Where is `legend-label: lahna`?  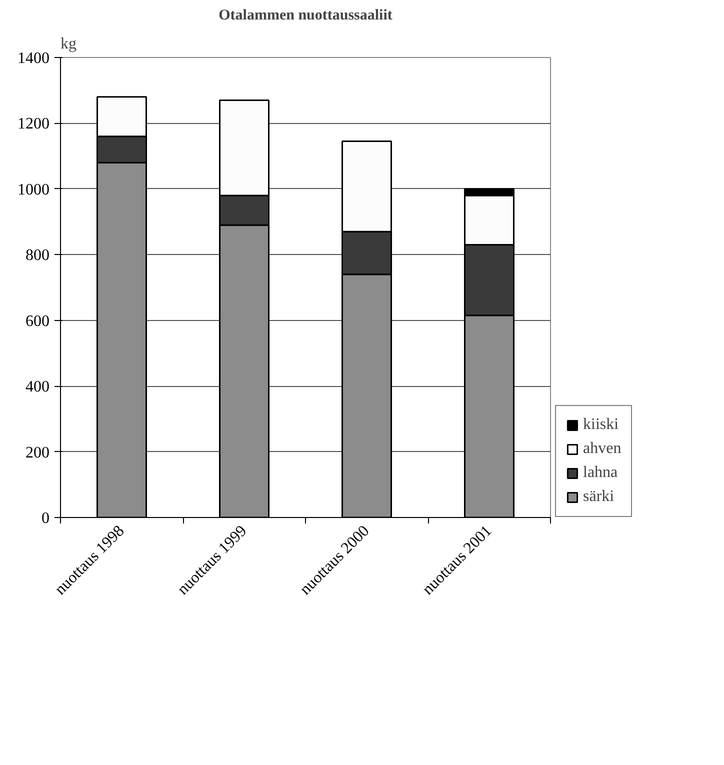 legend-label: lahna is located at coordinates (600, 473).